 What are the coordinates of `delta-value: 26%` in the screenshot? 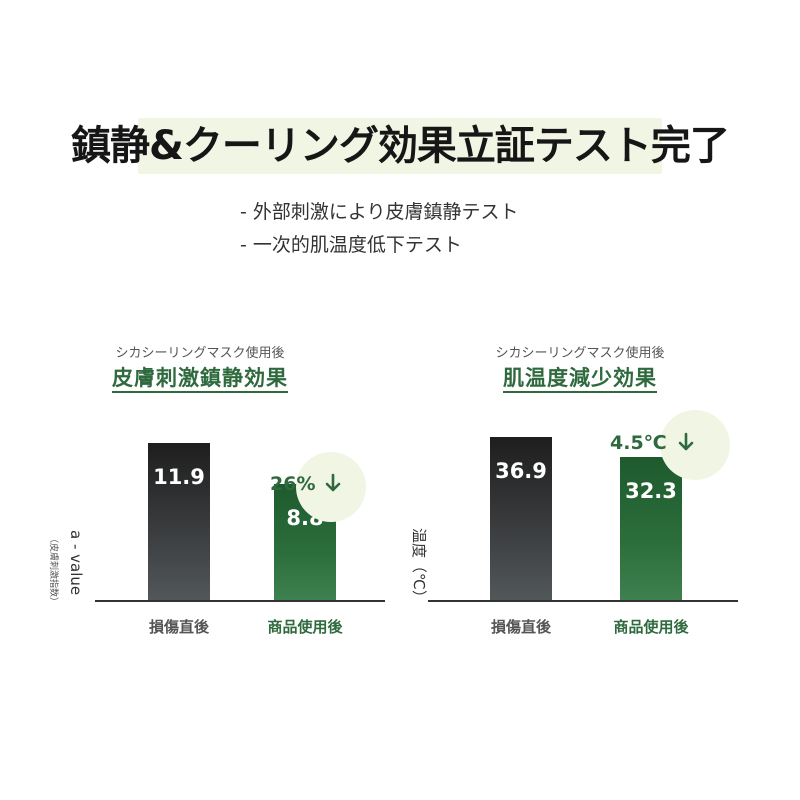 It's located at (293, 484).